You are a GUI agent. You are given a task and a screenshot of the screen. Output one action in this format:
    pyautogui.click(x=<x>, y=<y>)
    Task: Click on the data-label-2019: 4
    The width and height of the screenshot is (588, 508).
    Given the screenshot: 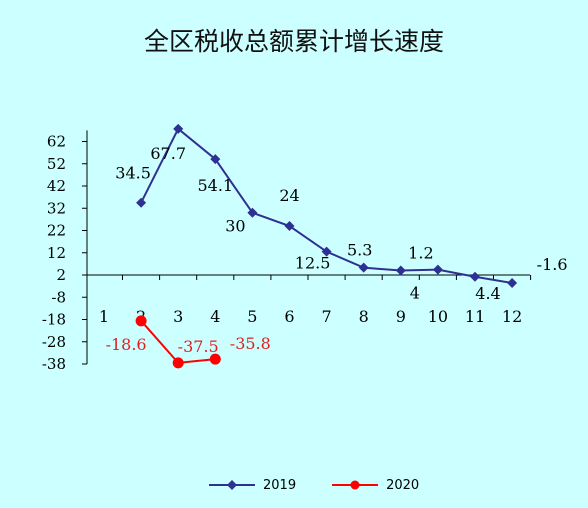 What is the action you would take?
    pyautogui.click(x=415, y=293)
    